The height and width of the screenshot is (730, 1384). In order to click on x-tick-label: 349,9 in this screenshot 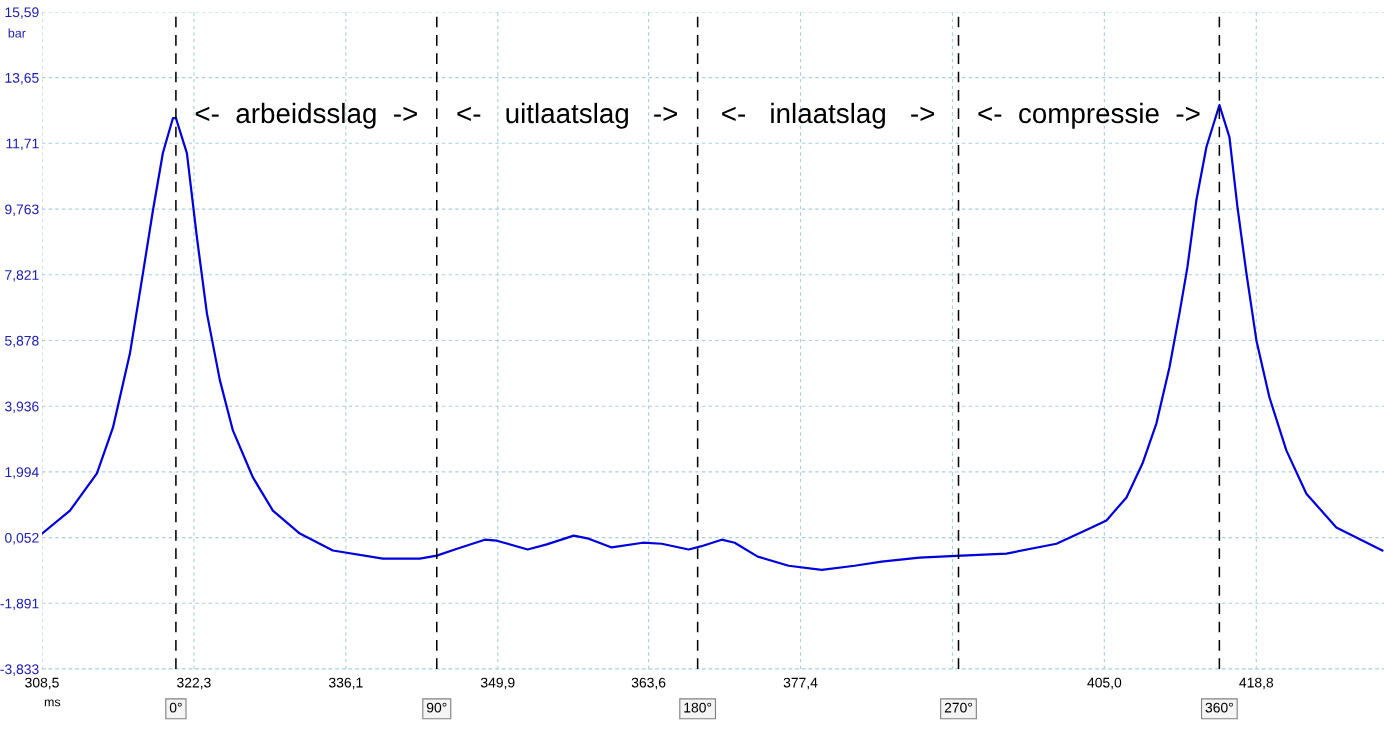, I will do `click(497, 683)`.